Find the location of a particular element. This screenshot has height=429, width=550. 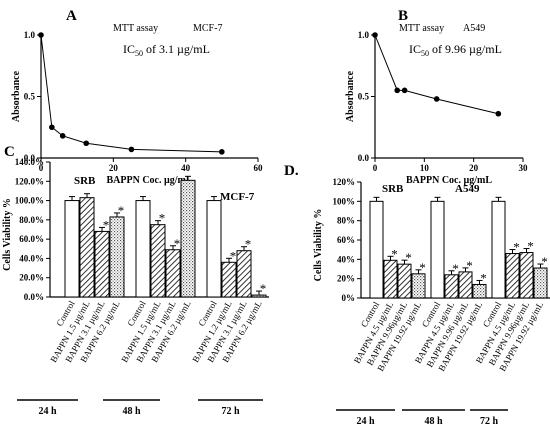

x-tick-label: 30 is located at coordinates (524, 168).